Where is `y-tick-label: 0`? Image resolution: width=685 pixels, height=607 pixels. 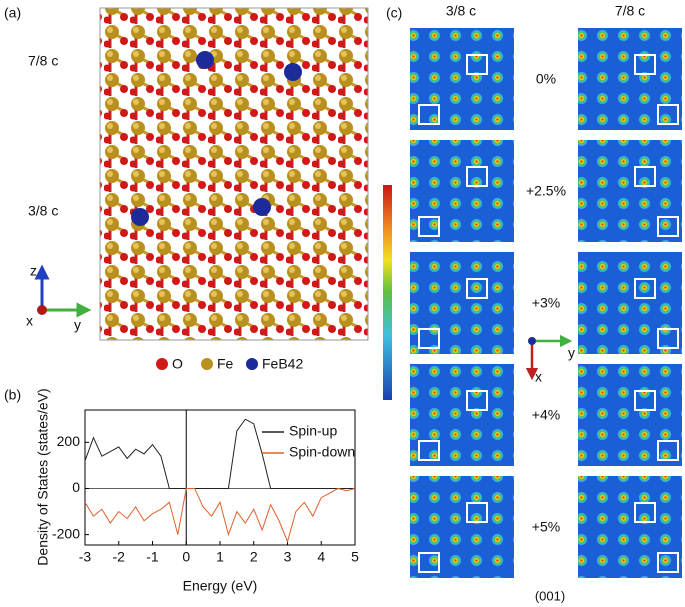 y-tick-label: 0 is located at coordinates (76, 487).